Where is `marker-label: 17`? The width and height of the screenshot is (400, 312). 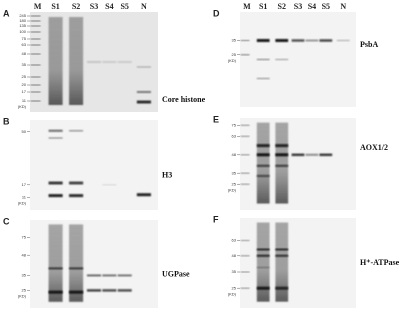 marker-label: 17 is located at coordinates (24, 91).